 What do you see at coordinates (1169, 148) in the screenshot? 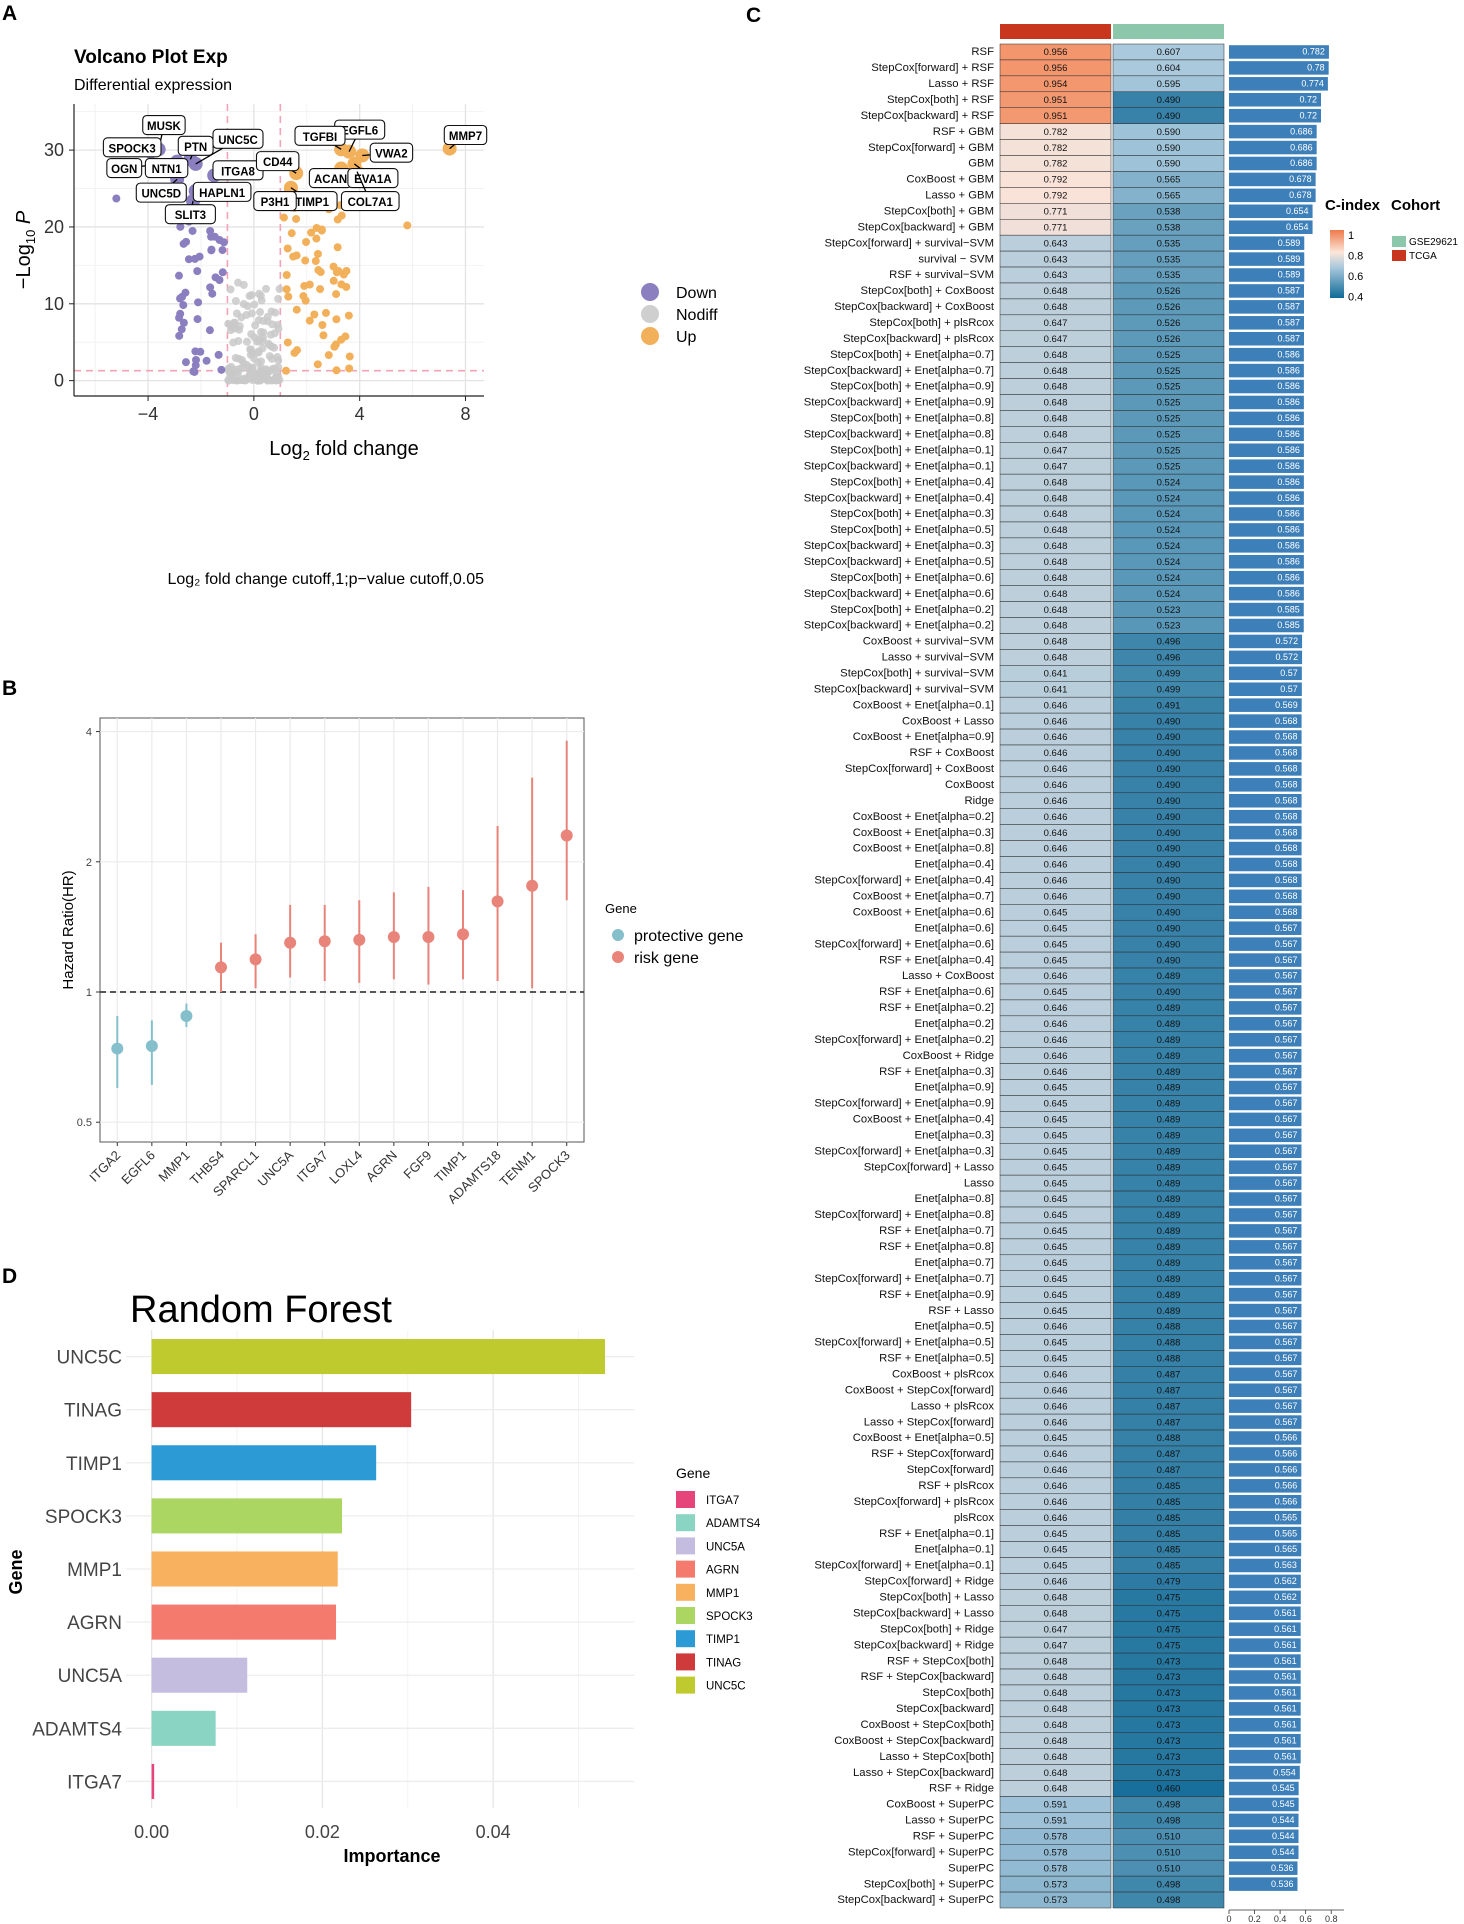
I see `gse29621-cindex-value: 0.590` at bounding box center [1169, 148].